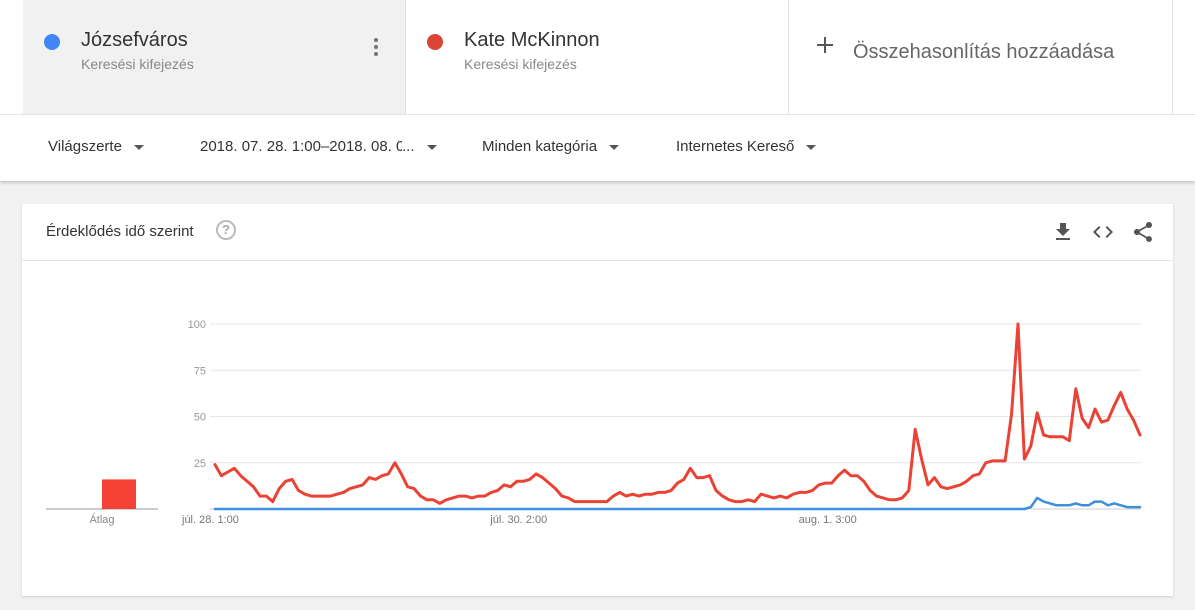  I want to click on search-type-label: Internetes Kereső, so click(735, 146).